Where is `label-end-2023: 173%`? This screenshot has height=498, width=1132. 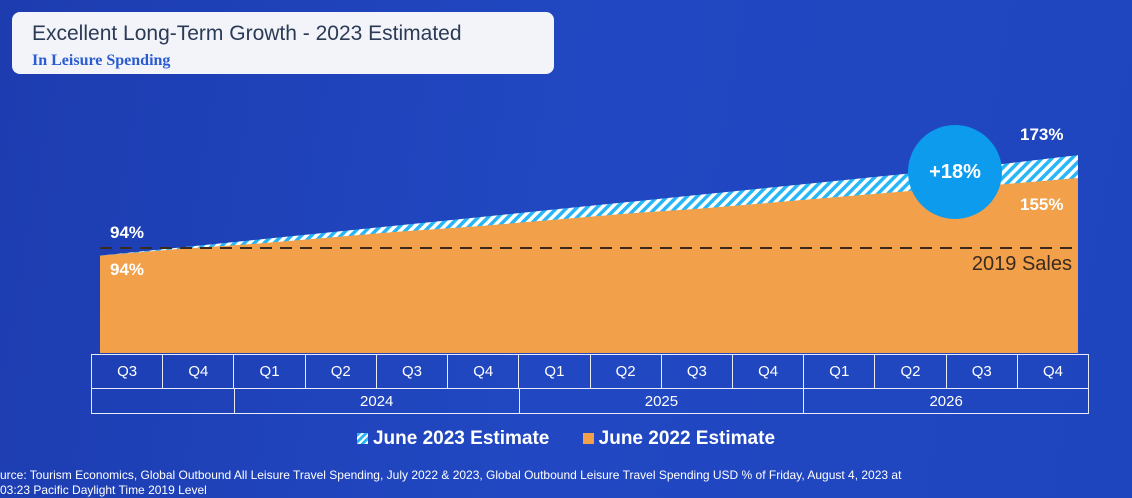 label-end-2023: 173% is located at coordinates (1042, 134).